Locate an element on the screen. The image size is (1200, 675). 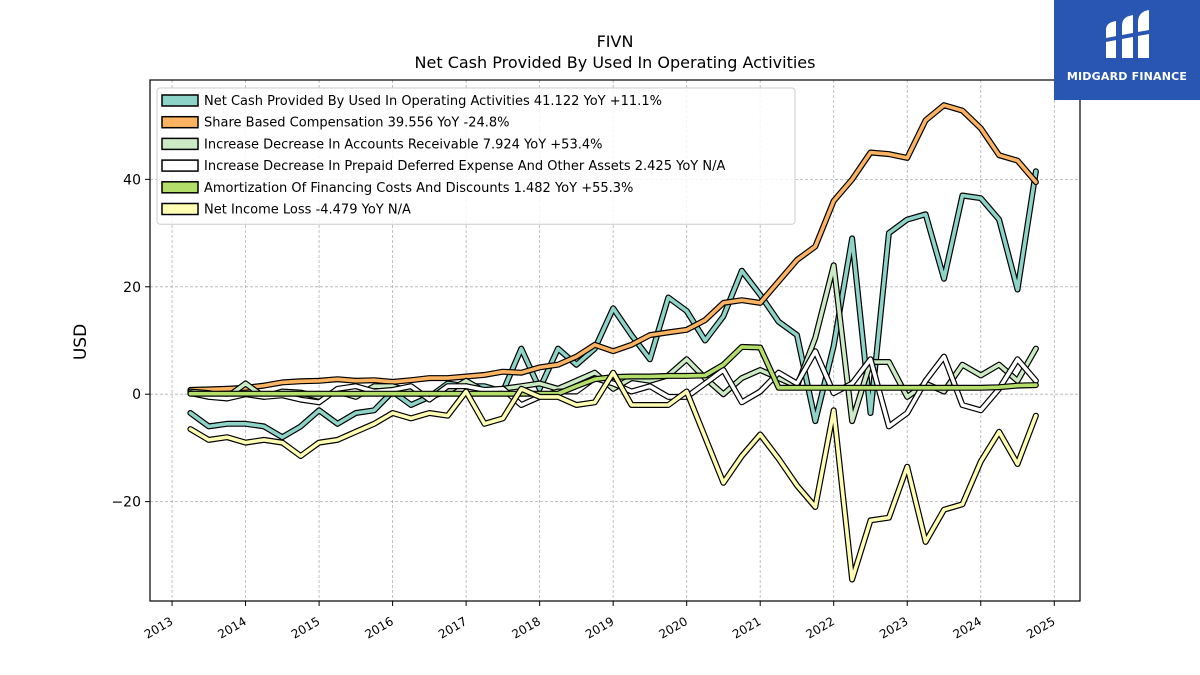
x-tick-label: 2016 is located at coordinates (378, 627).